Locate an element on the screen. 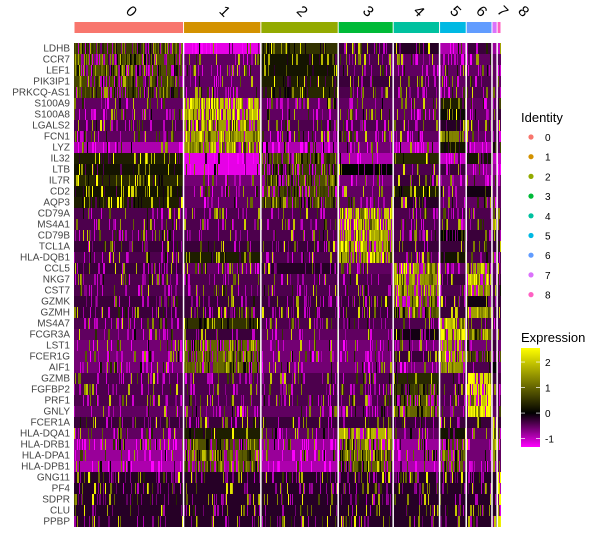 Image resolution: width=600 pixels, height=560 pixels. cluster-label-3: 3 is located at coordinates (368, 12).